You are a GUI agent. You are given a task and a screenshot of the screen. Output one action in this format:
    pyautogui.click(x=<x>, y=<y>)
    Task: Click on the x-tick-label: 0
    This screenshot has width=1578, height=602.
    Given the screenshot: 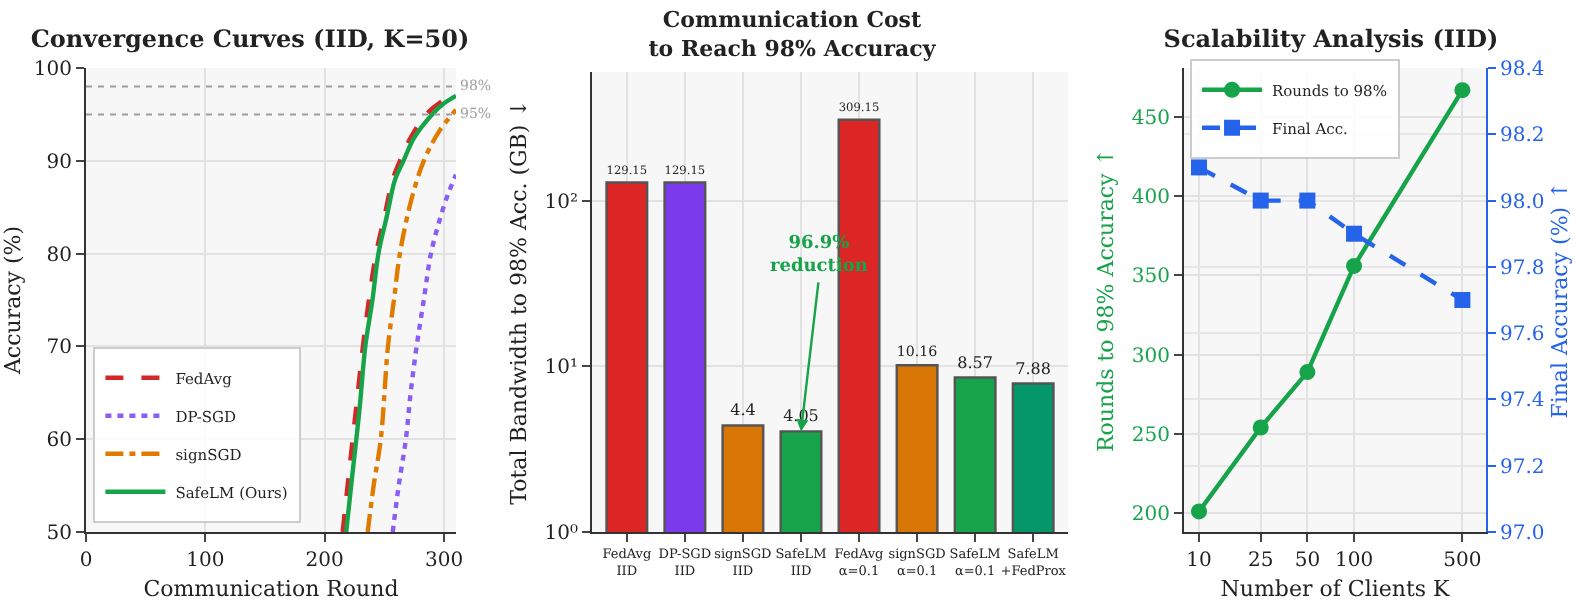 What is the action you would take?
    pyautogui.click(x=86, y=561)
    